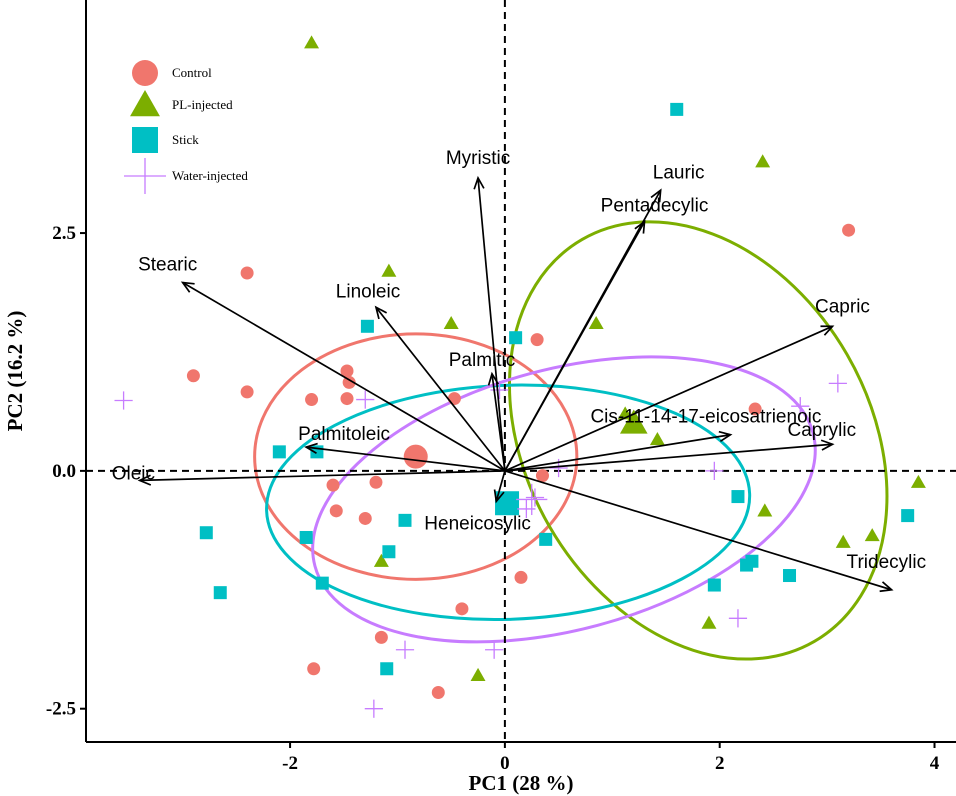 This screenshot has height=796, width=956. I want to click on loading-arrow-cis-11-14-17-eicosatrienoic, so click(617, 452).